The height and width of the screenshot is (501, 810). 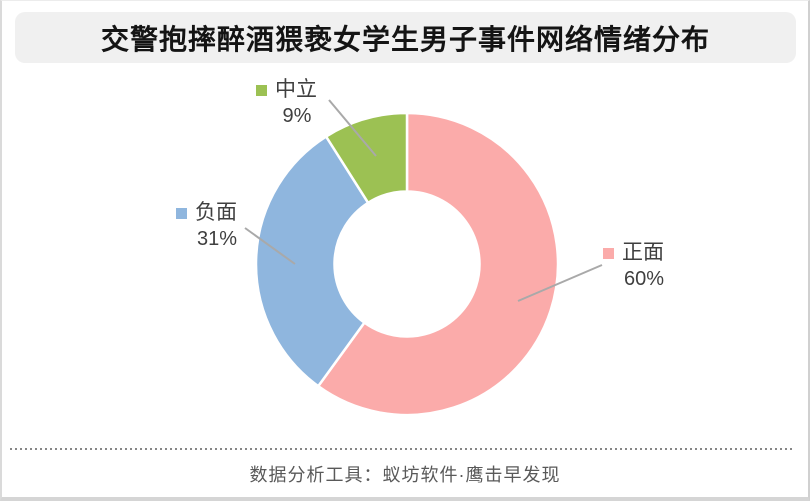 I want to click on footer-credit: 数据分析工具：蚁坊软件·鹰击早发现, so click(x=405, y=475).